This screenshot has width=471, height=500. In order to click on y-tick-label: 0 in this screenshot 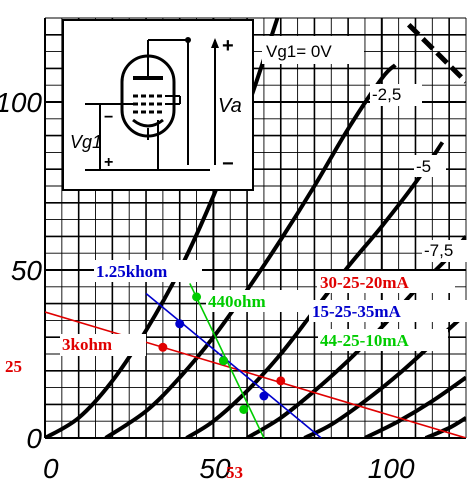, I will do `click(34, 438)`.